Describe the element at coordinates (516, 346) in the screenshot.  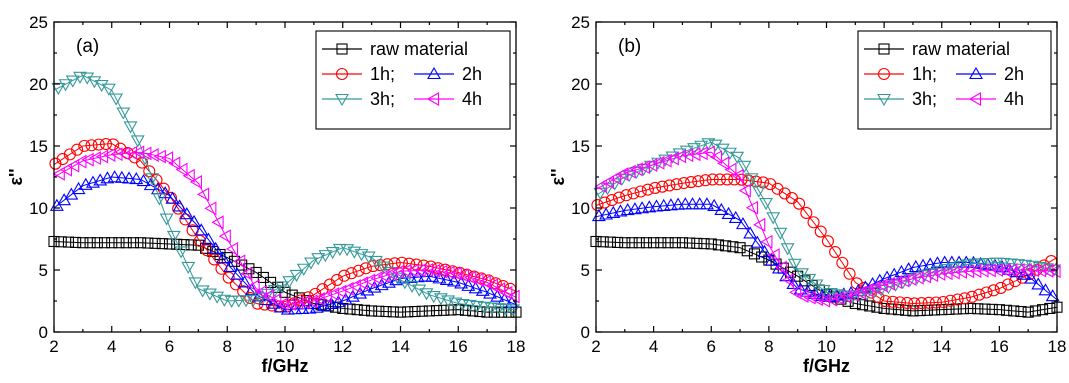
I see `x-tick-label: 18` at that location.